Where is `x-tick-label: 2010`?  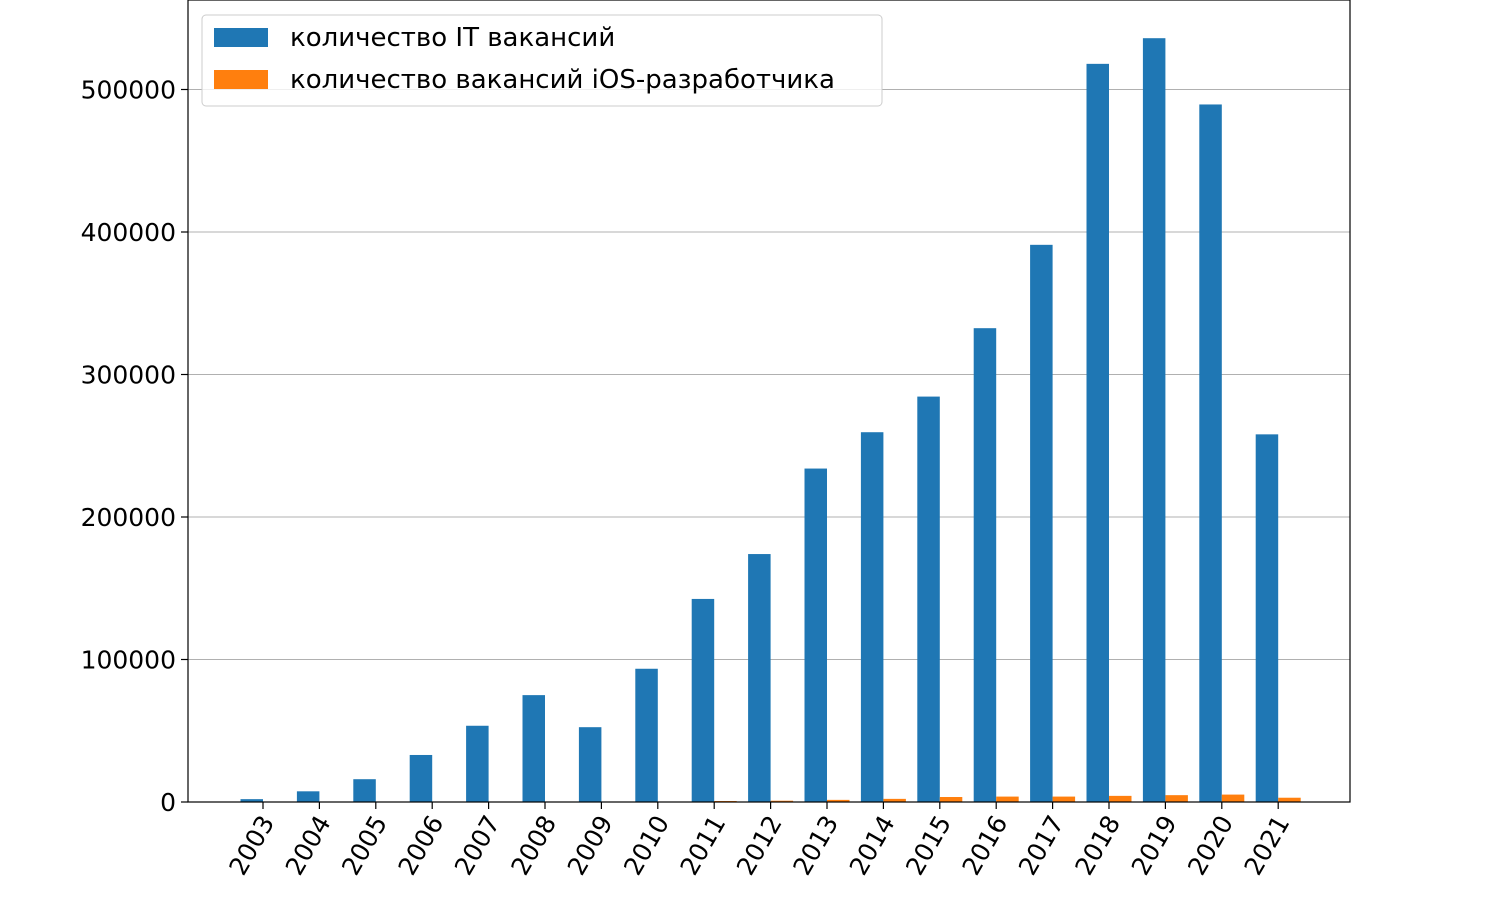
x-tick-label: 2010 is located at coordinates (646, 846).